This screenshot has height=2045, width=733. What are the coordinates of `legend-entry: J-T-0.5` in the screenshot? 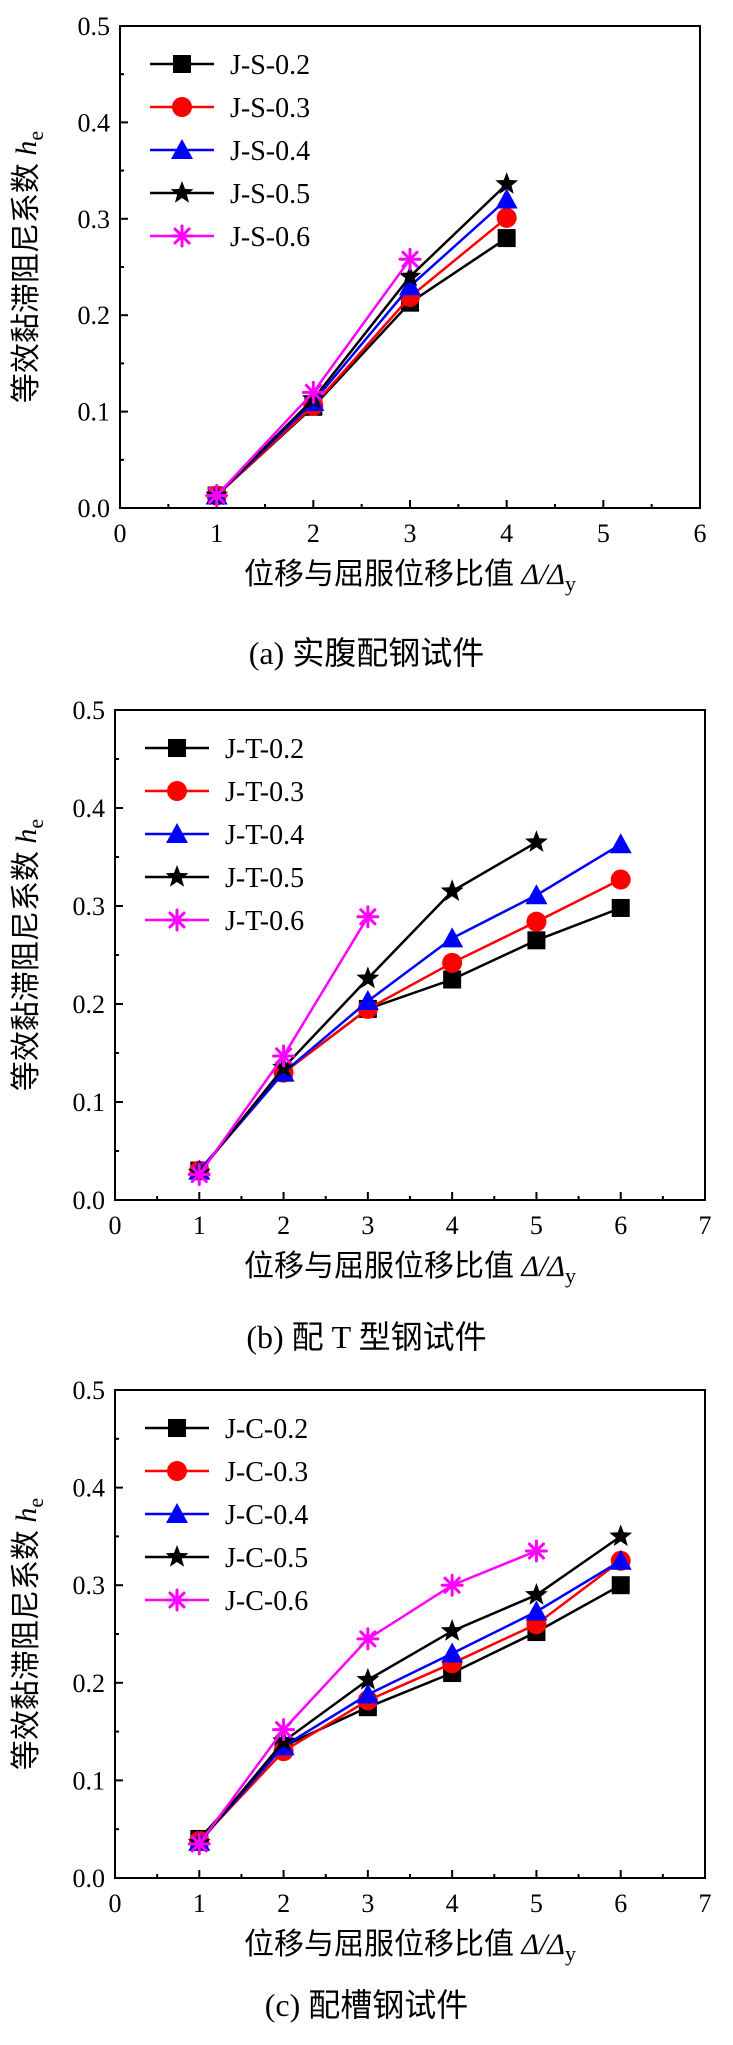 It's located at (224, 878).